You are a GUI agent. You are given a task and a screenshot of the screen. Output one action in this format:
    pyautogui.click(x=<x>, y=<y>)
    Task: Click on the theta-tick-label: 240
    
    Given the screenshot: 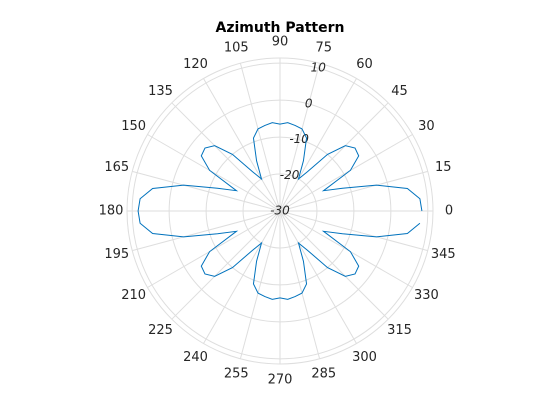 What is the action you would take?
    pyautogui.click(x=195, y=357)
    